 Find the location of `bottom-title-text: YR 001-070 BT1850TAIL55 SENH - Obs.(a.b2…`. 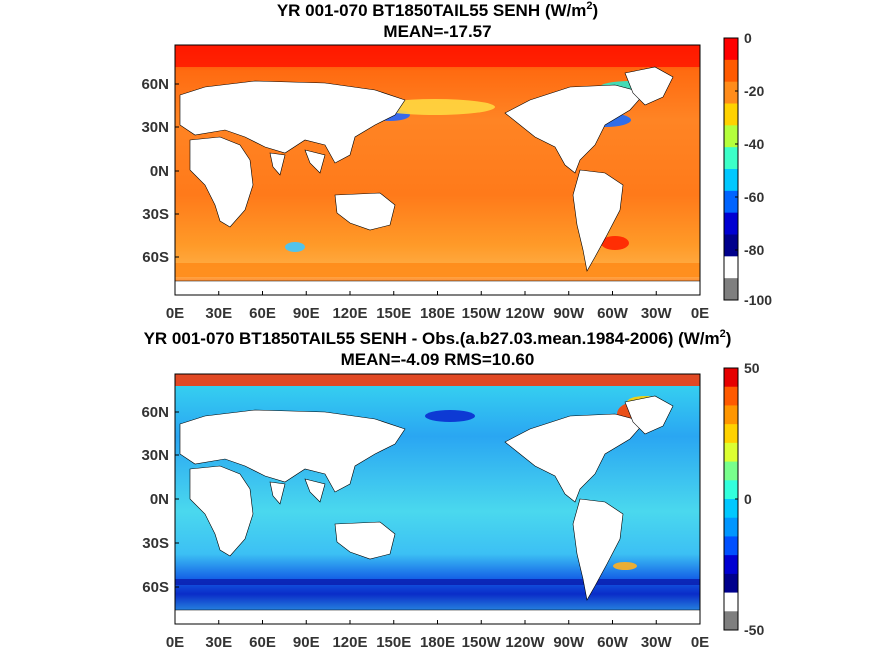

bottom-title-text: YR 001-070 BT1850TAIL55 SENH - Obs.(a.b2… is located at coordinates (431, 338).